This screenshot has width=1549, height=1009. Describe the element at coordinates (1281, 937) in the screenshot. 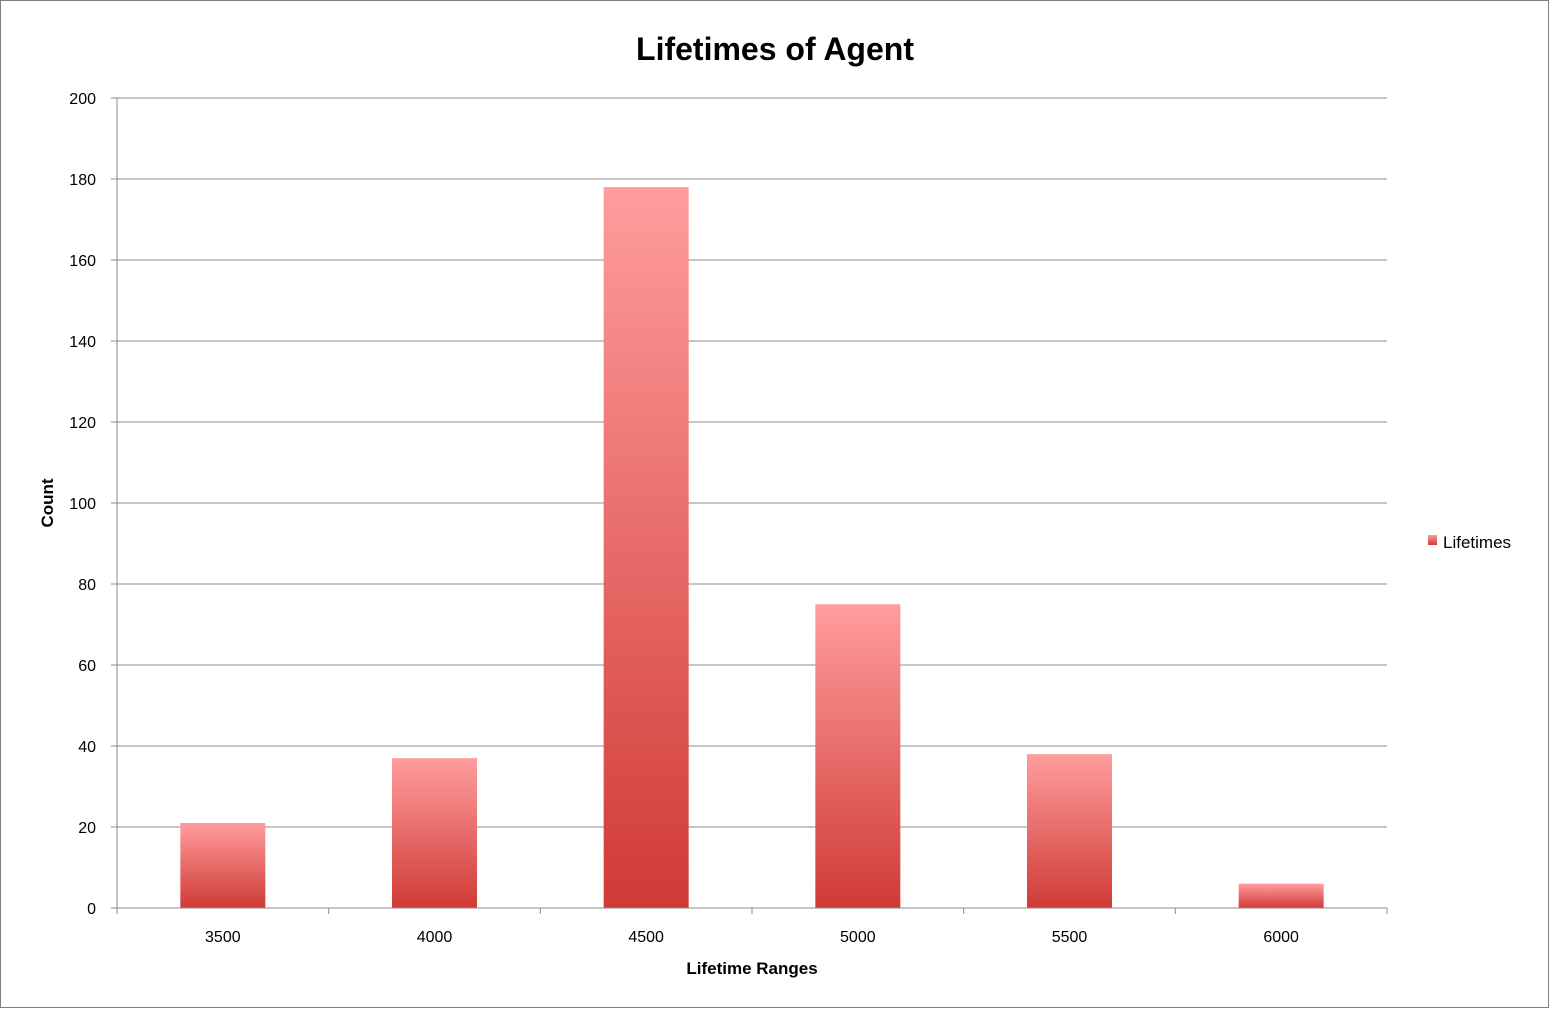

I see `x-tick-label: 6000` at that location.